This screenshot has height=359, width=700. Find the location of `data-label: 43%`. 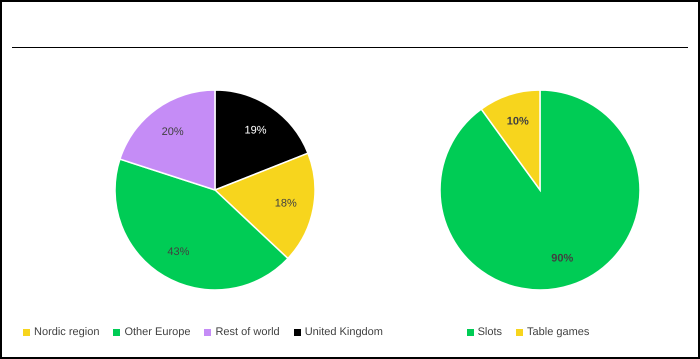

data-label: 43% is located at coordinates (178, 252).